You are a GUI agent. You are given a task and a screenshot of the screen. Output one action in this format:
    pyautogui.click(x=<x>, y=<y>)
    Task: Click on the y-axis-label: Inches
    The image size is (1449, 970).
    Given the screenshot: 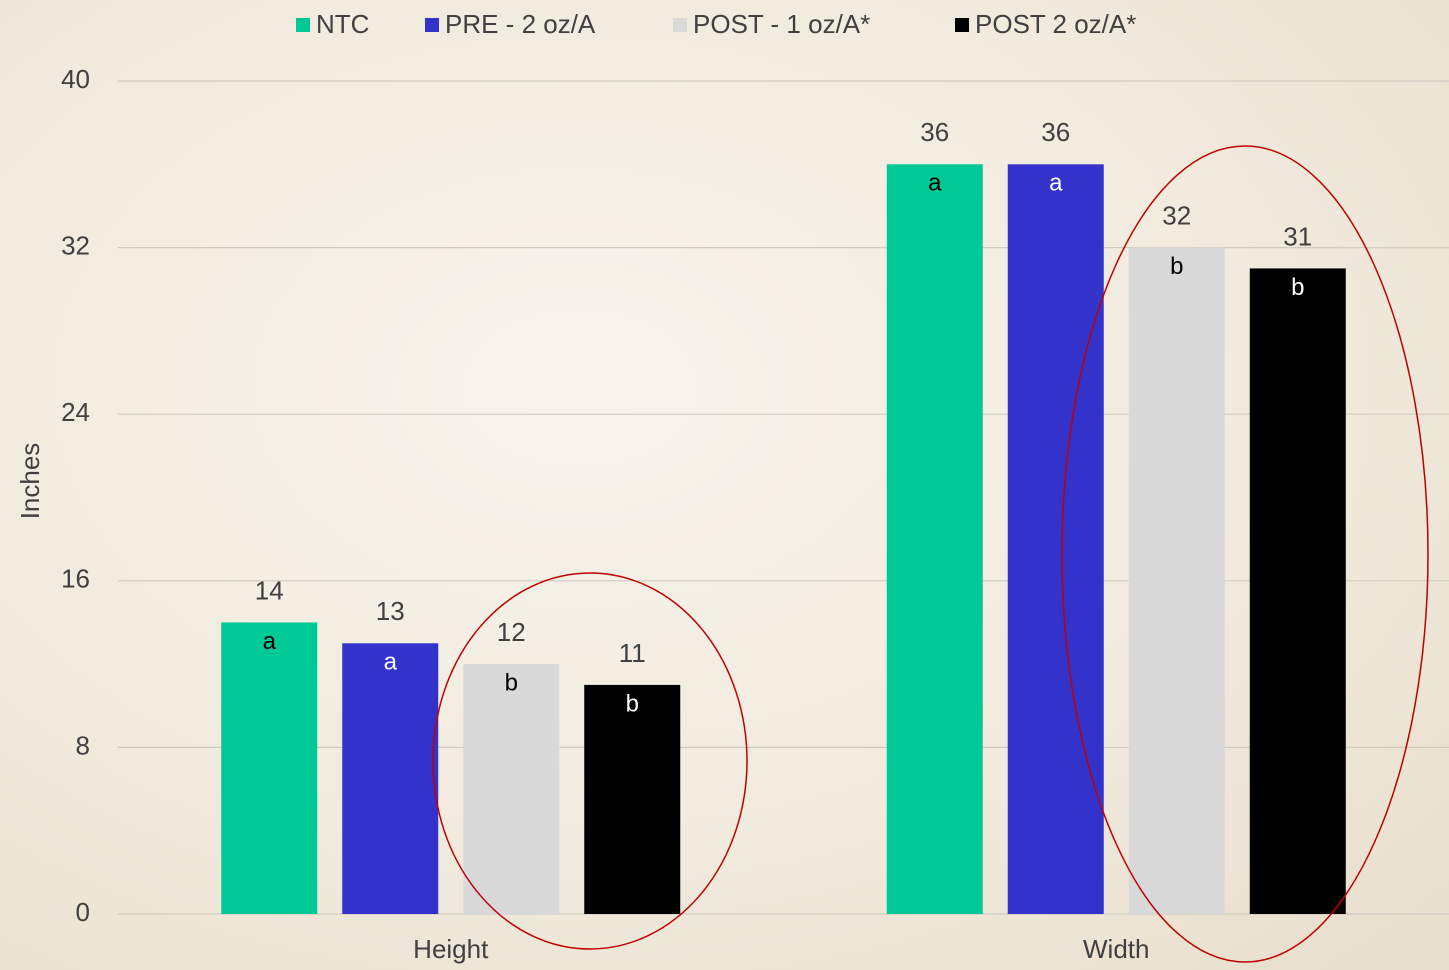 What is the action you would take?
    pyautogui.click(x=30, y=481)
    